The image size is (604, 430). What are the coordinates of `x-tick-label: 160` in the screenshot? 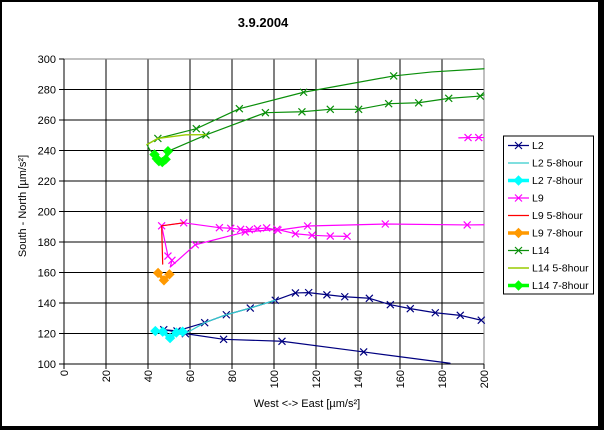 It's located at (401, 379).